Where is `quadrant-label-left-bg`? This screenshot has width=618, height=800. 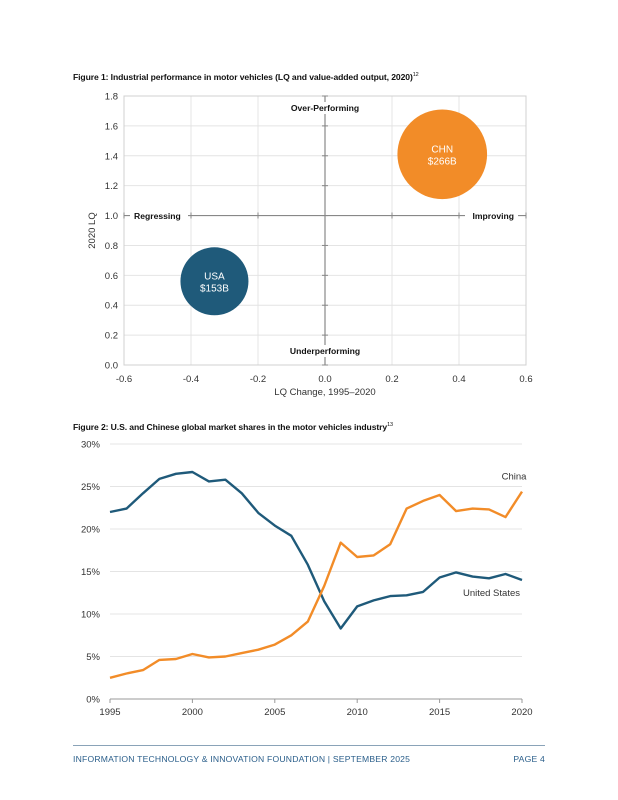 quadrant-label-left-bg is located at coordinates (159, 216).